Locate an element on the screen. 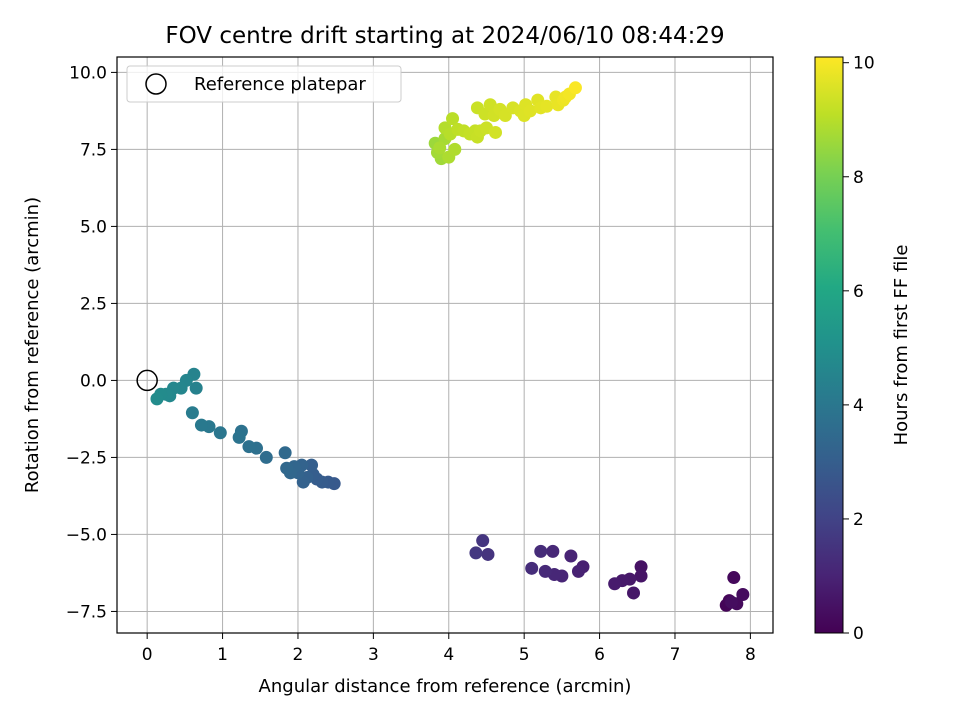 This screenshot has height=720, width=960. x-tick-label: 2 is located at coordinates (298, 655).